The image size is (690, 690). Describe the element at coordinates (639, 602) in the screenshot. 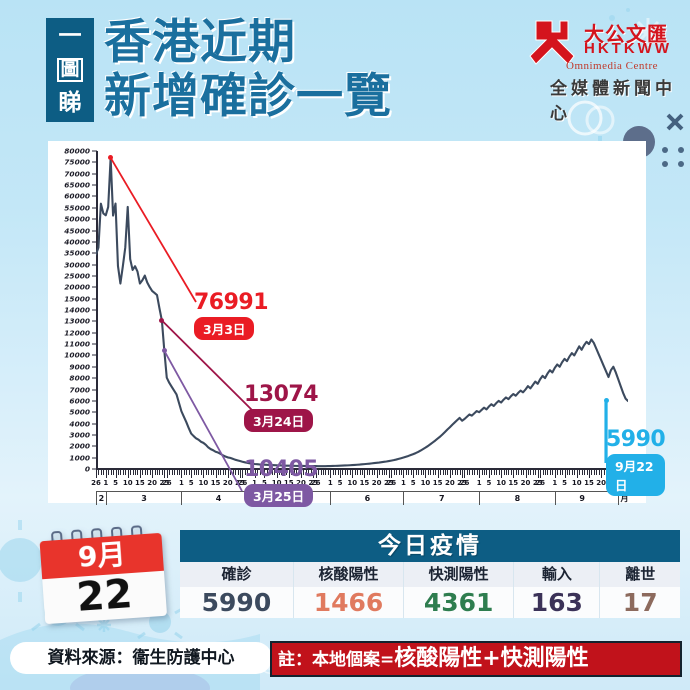

I see `table-column-value: 17` at that location.